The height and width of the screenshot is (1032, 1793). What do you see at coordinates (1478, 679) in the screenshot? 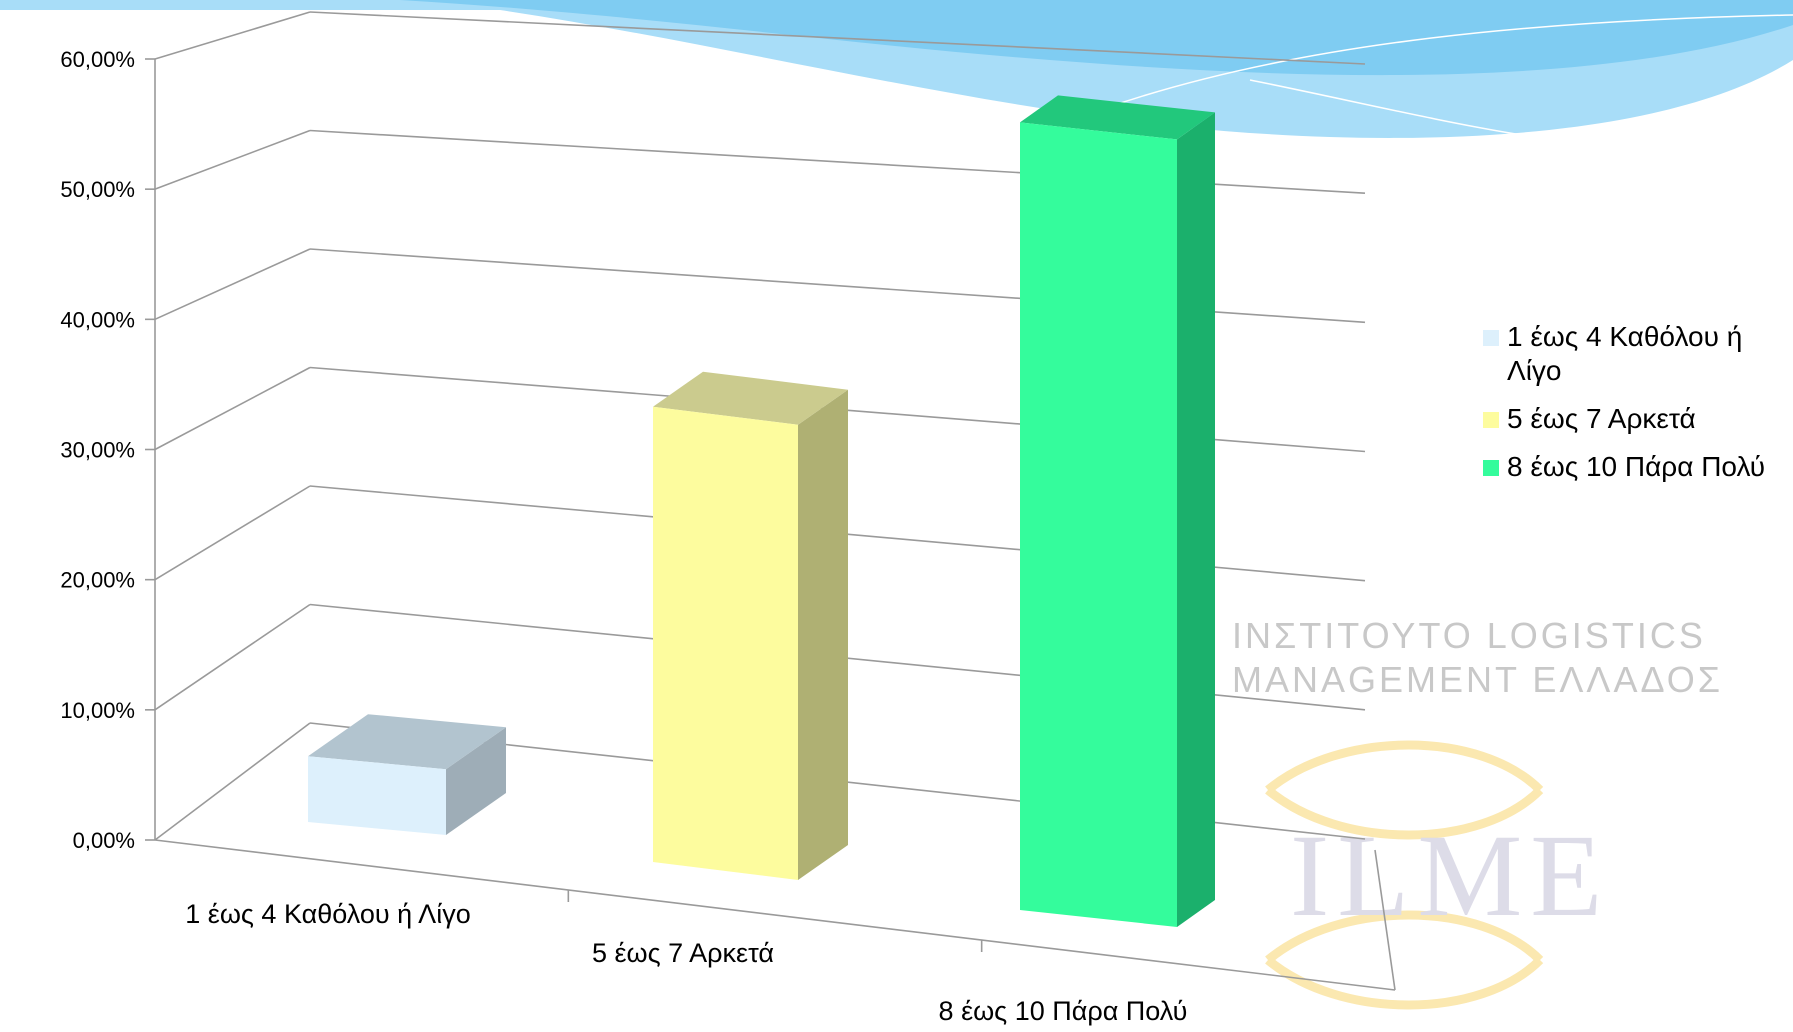
I see `watermark-line-2: MANAGEMENT ΕΛΛΑΔΟΣ` at bounding box center [1478, 679].